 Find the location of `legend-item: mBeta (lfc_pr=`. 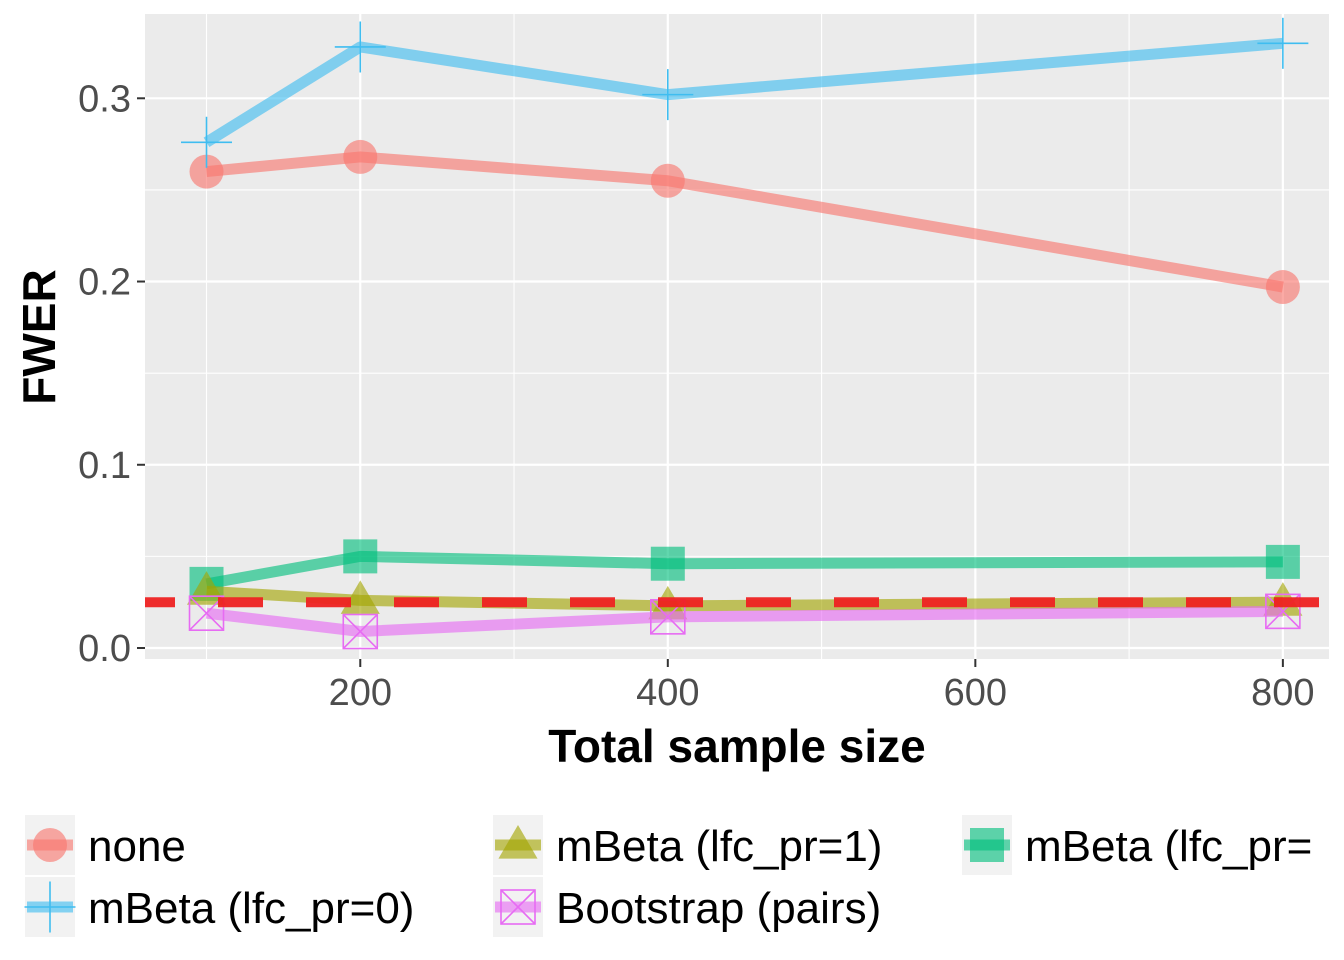

legend-item: mBeta (lfc_pr= is located at coordinates (1137, 845).